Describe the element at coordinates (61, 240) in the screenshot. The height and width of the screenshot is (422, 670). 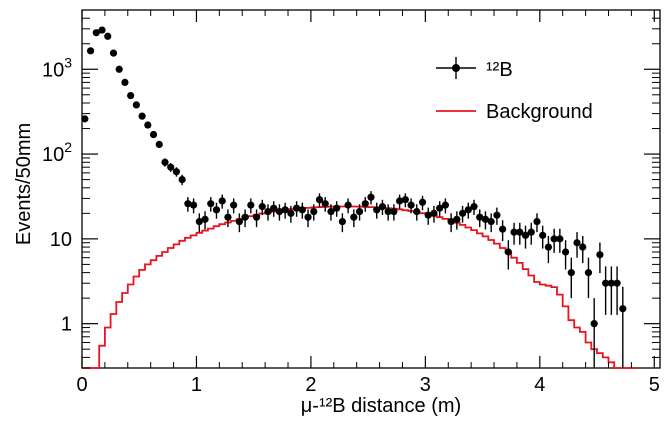
I see `y-tick-label: 10` at that location.